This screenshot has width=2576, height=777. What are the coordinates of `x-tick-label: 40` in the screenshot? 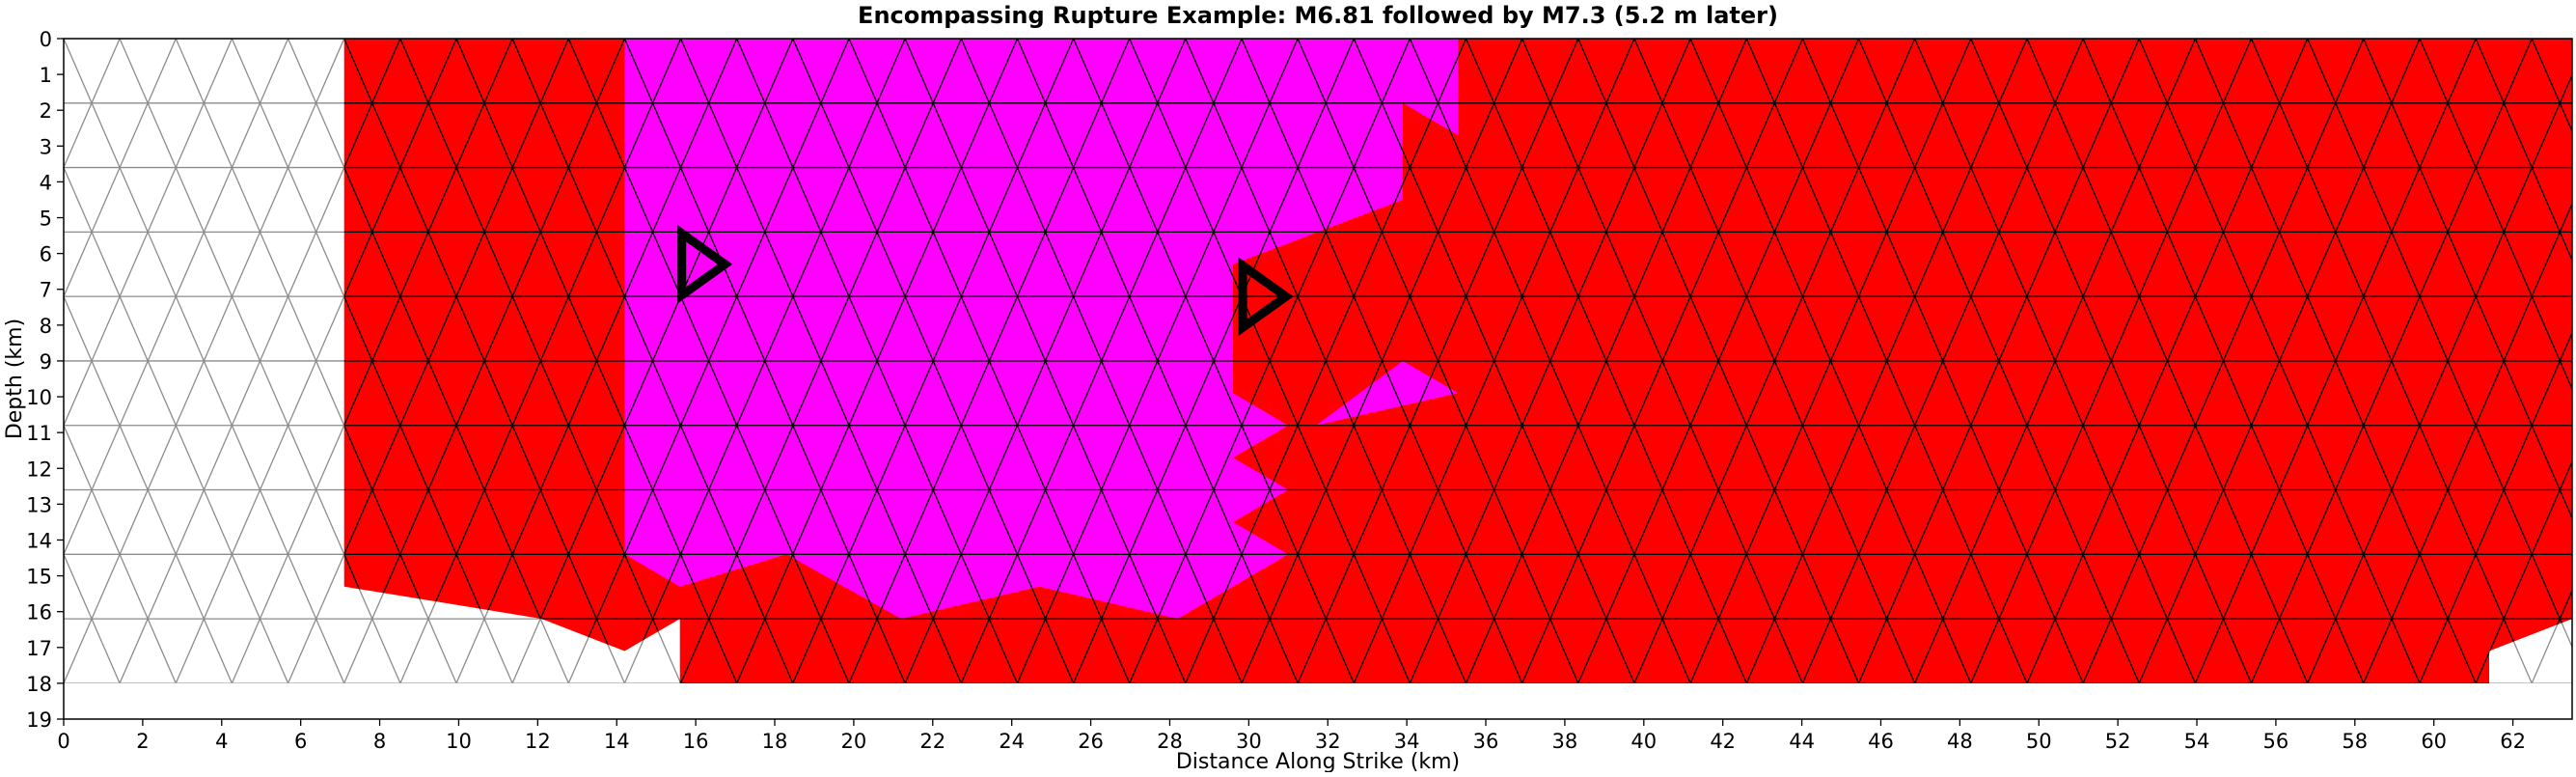 It's located at (1644, 742).